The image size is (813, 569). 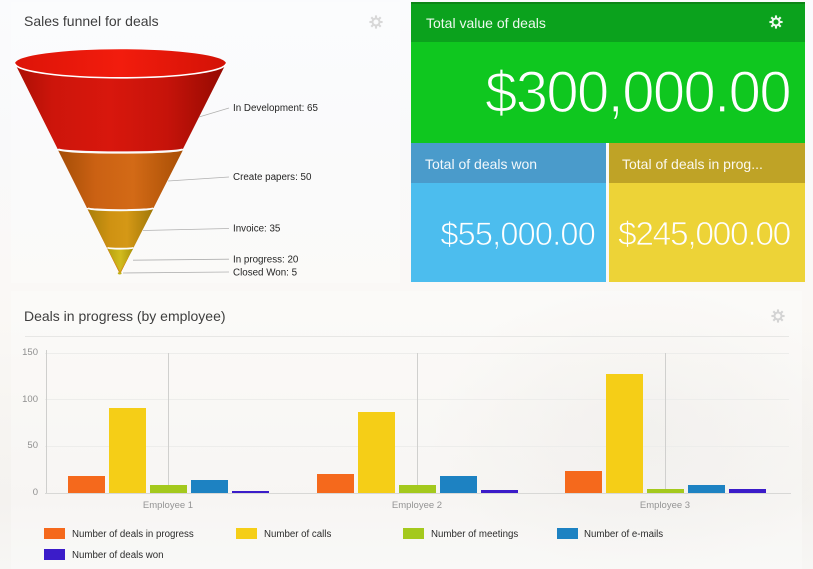 I want to click on svg-text: In progress: 20, so click(x=266, y=260).